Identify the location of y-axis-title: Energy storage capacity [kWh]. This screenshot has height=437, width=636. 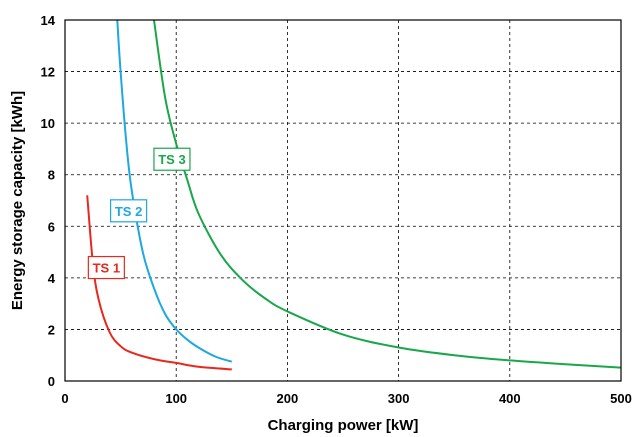
(17, 200).